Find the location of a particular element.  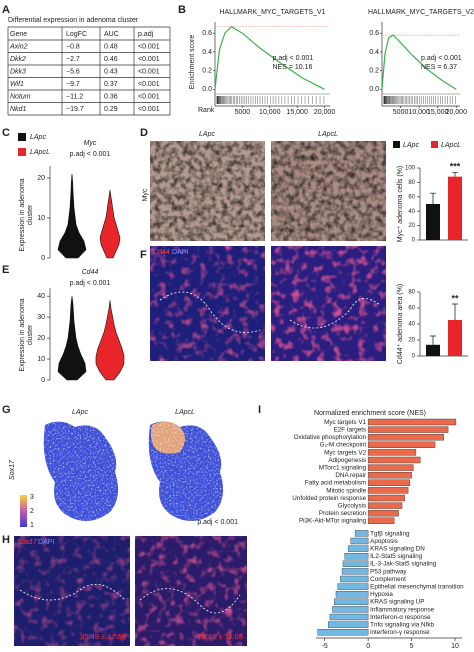

x-tick-label: 5000 is located at coordinates (401, 112).